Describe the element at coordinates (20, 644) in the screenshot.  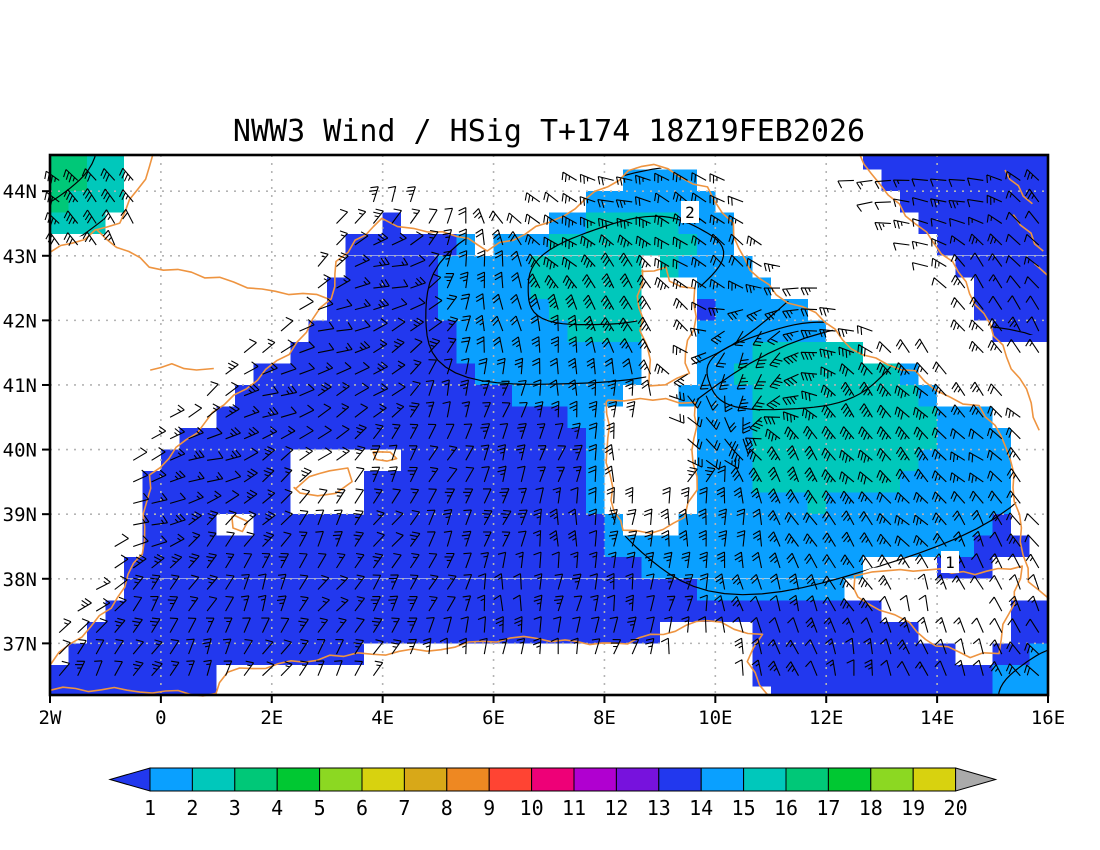
I see `lat-axis-label: 37N` at that location.